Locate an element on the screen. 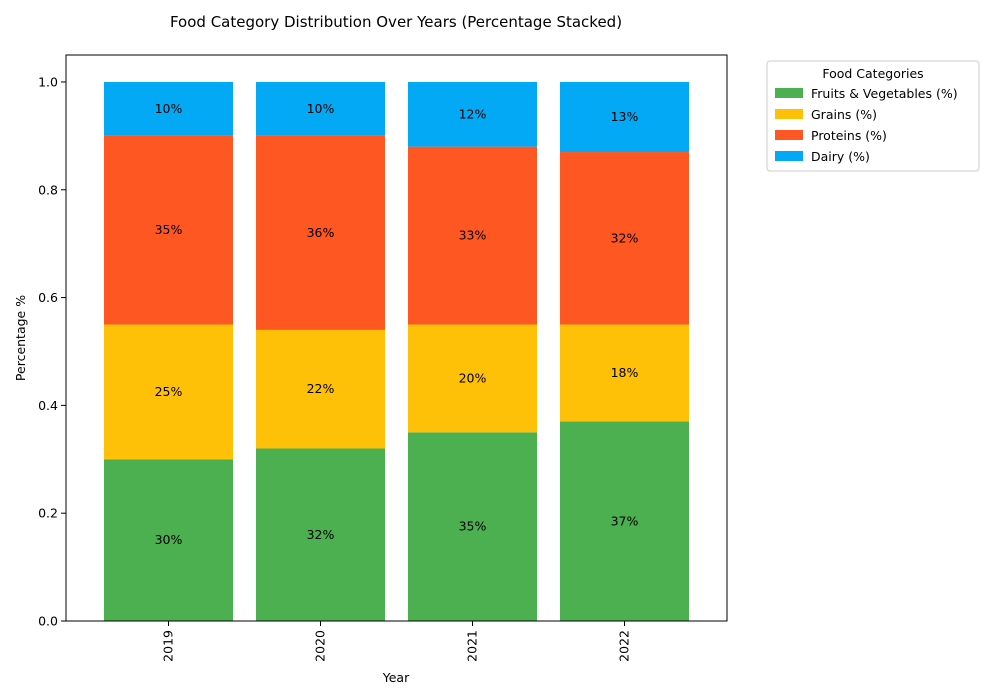 The width and height of the screenshot is (1000, 700). data-label-2022-1: 18% is located at coordinates (625, 372).